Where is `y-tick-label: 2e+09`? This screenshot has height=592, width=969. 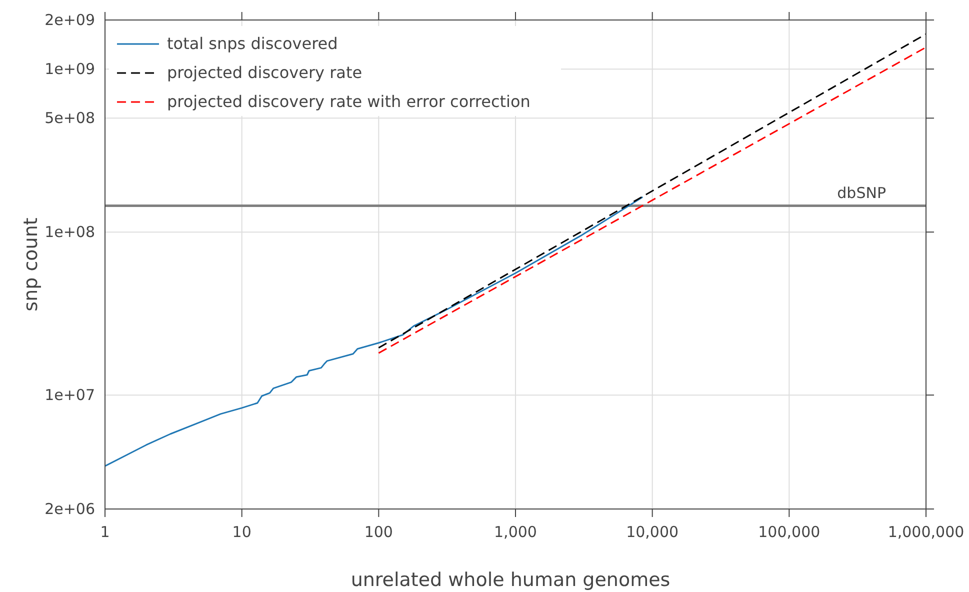 y-tick-label: 2e+09 is located at coordinates (69, 20).